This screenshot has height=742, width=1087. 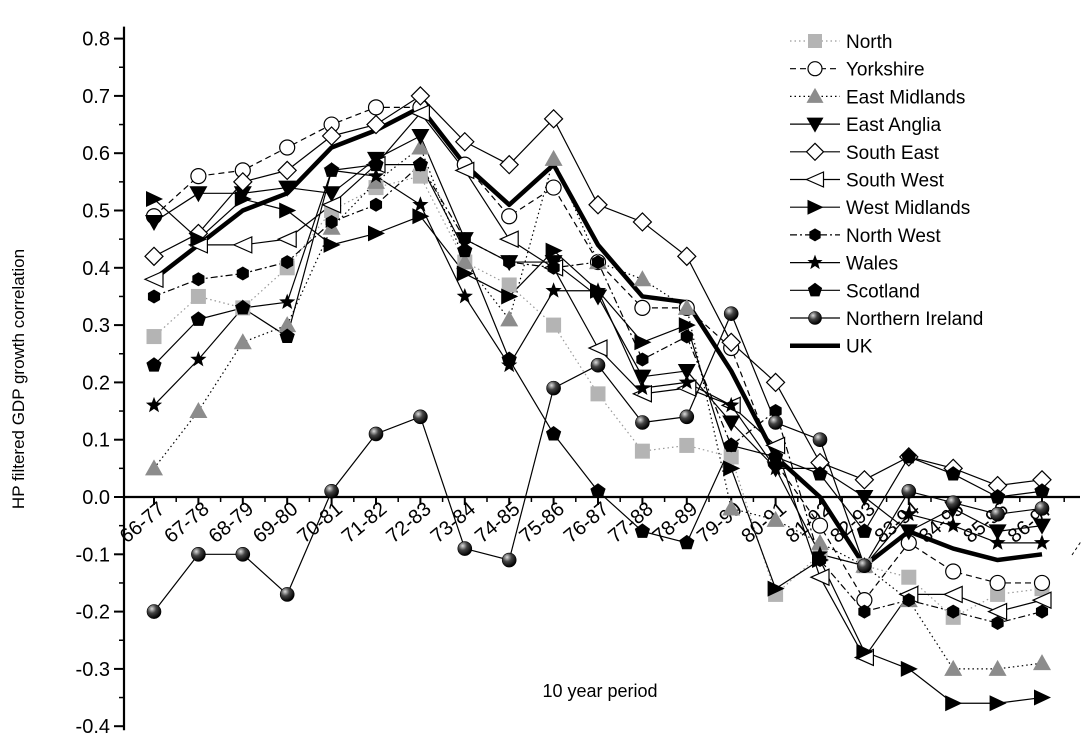 What do you see at coordinates (815, 289) in the screenshot?
I see `legend-marker-scotland` at bounding box center [815, 289].